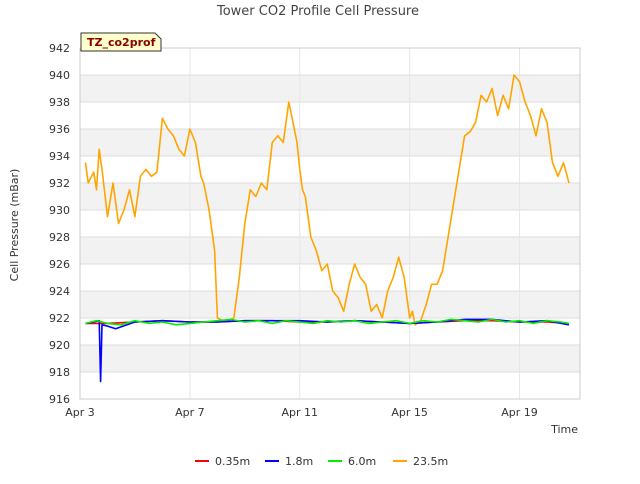 This screenshot has height=484, width=640. I want to click on badge: TZ_co2prof, so click(121, 42).